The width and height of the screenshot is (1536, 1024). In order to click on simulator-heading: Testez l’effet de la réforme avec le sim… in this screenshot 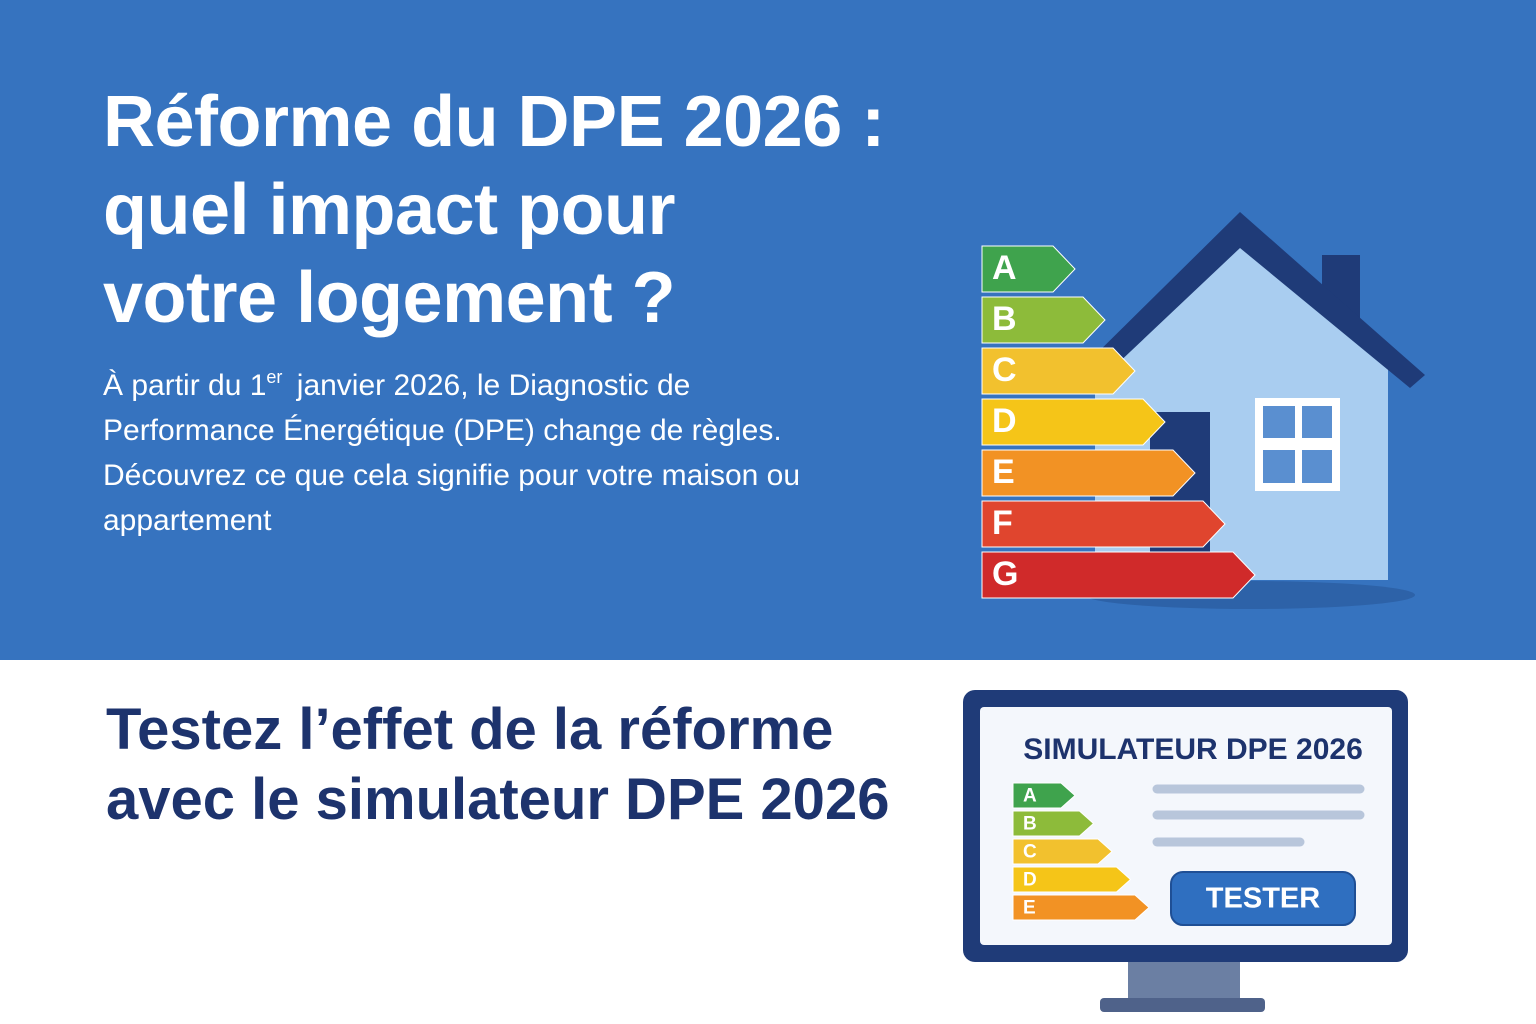, I will do `click(497, 765)`.